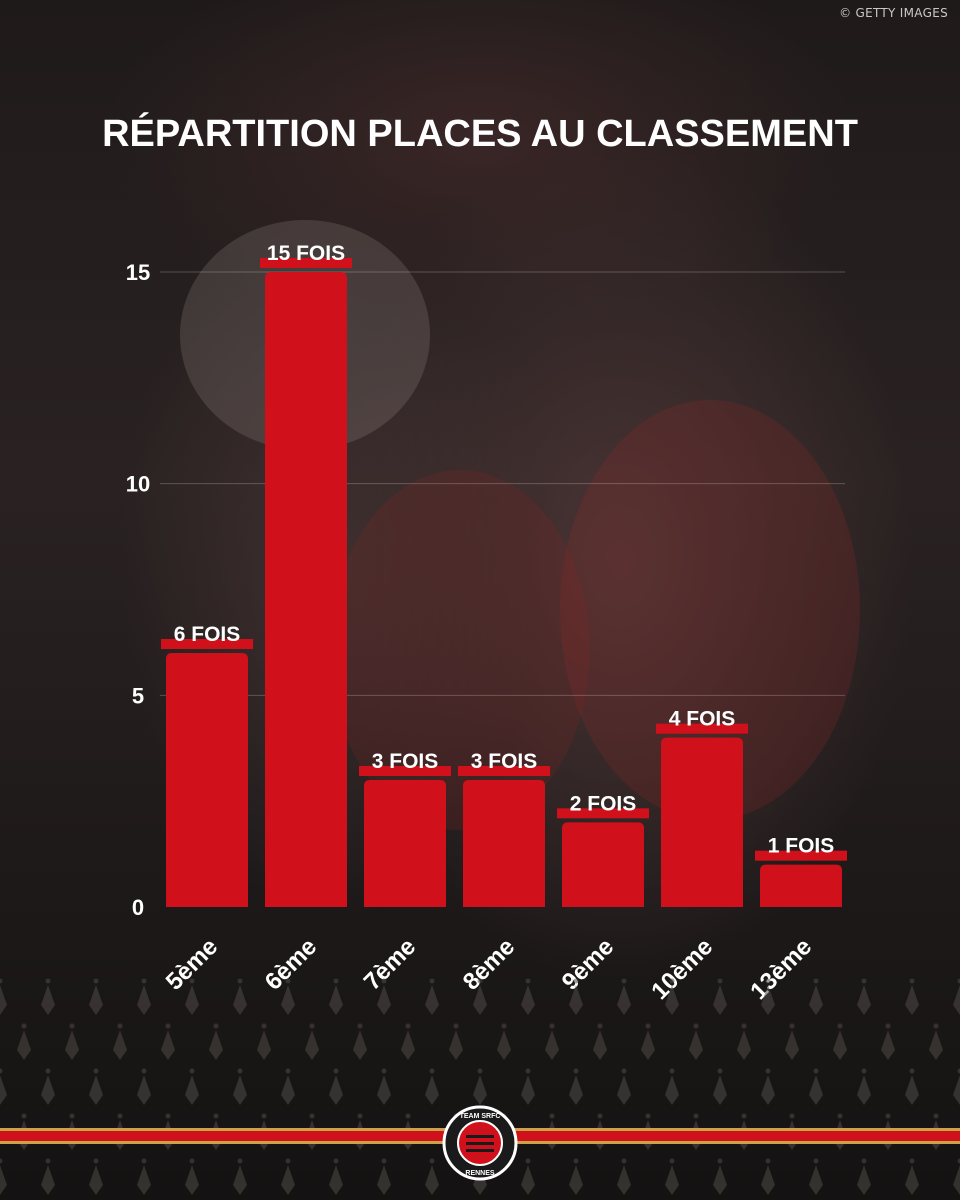 Image resolution: width=960 pixels, height=1200 pixels. What do you see at coordinates (480, 1143) in the screenshot?
I see `team-logo: TEAM SRFC RENNES` at bounding box center [480, 1143].